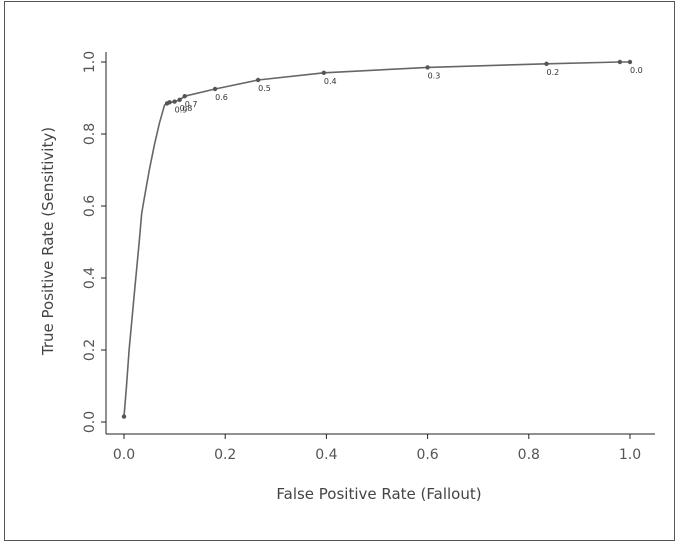 This screenshot has width=680, height=542. Describe the element at coordinates (90, 350) in the screenshot. I see `y-tick-label: 0.2` at that location.